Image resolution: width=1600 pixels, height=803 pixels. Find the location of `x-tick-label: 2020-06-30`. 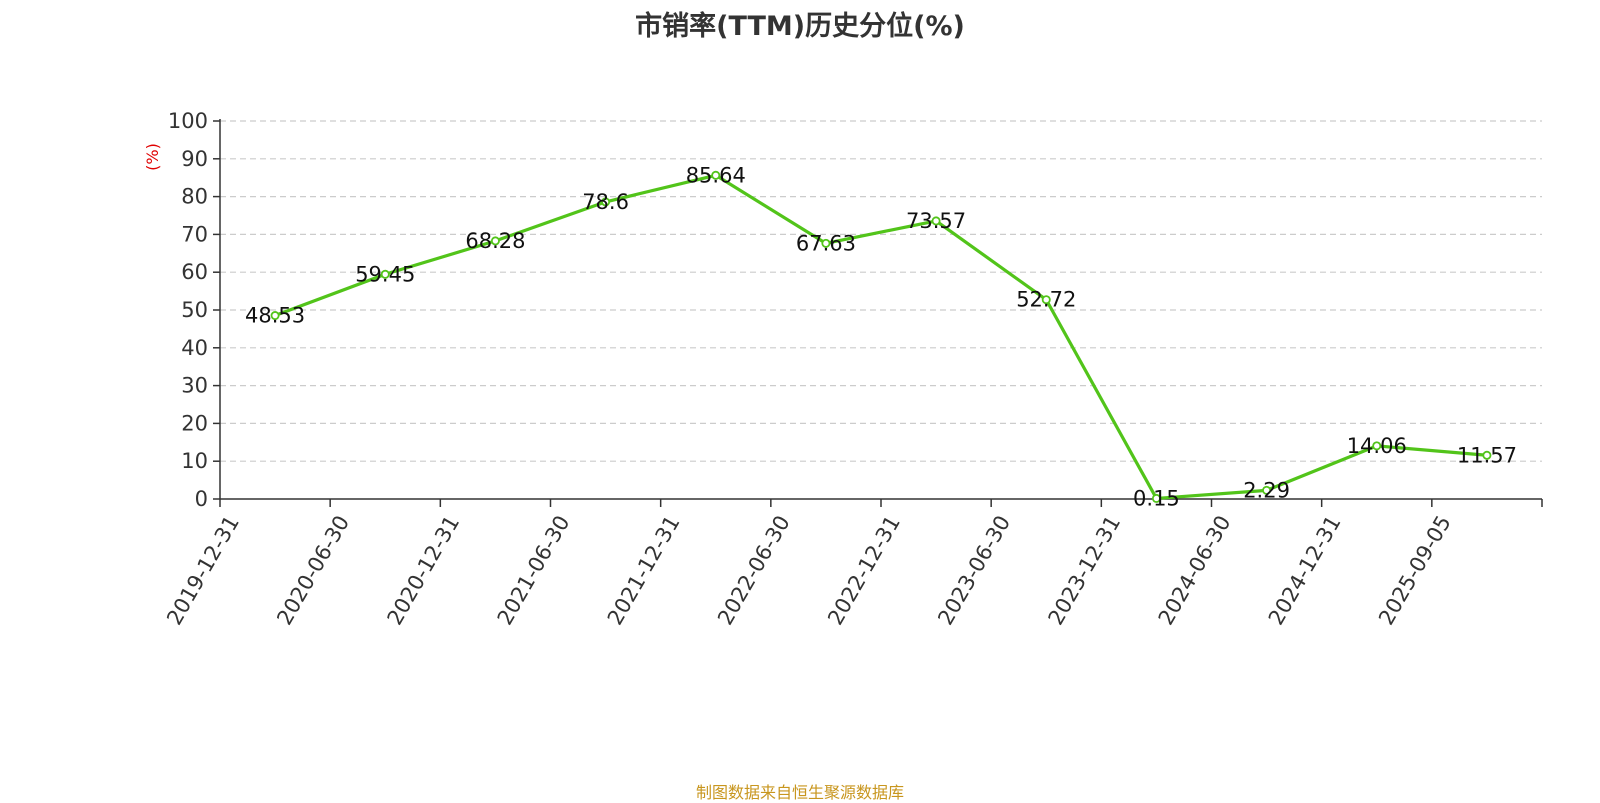

x-tick-label: 2020-06-30 is located at coordinates (313, 570).